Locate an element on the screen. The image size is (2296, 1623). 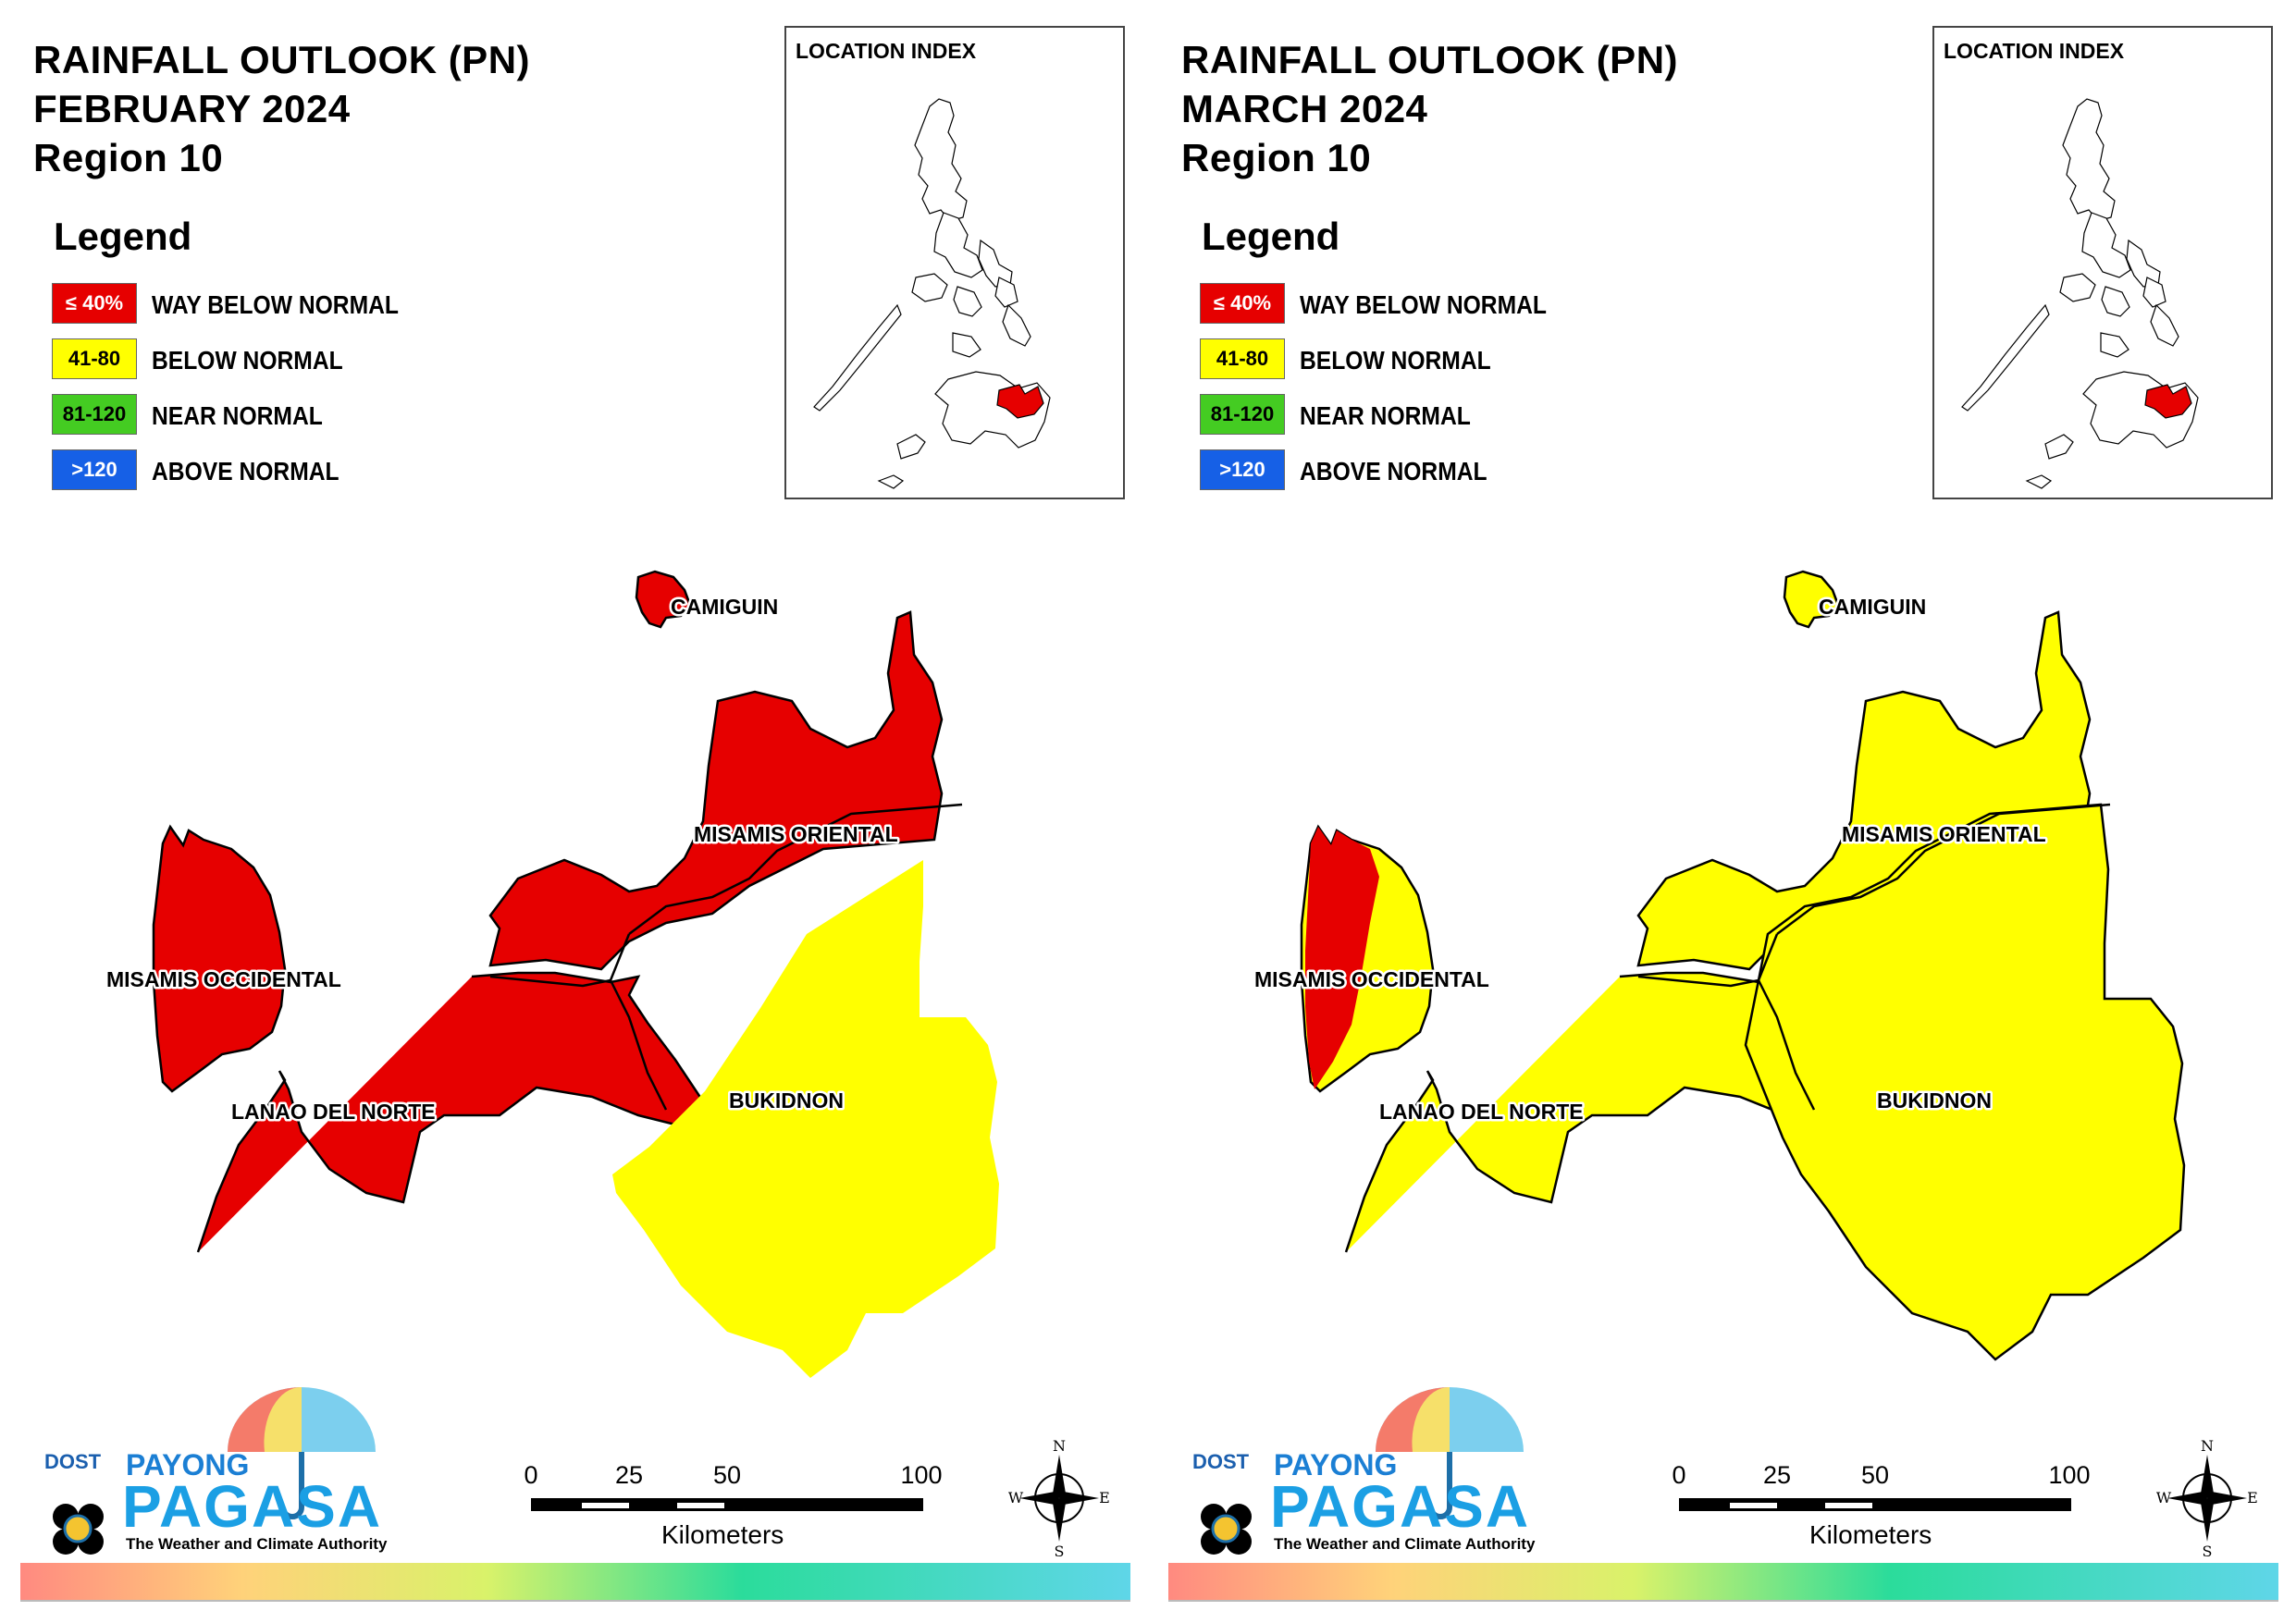
misamis-occidental-west-strip is located at coordinates (1342, 958).